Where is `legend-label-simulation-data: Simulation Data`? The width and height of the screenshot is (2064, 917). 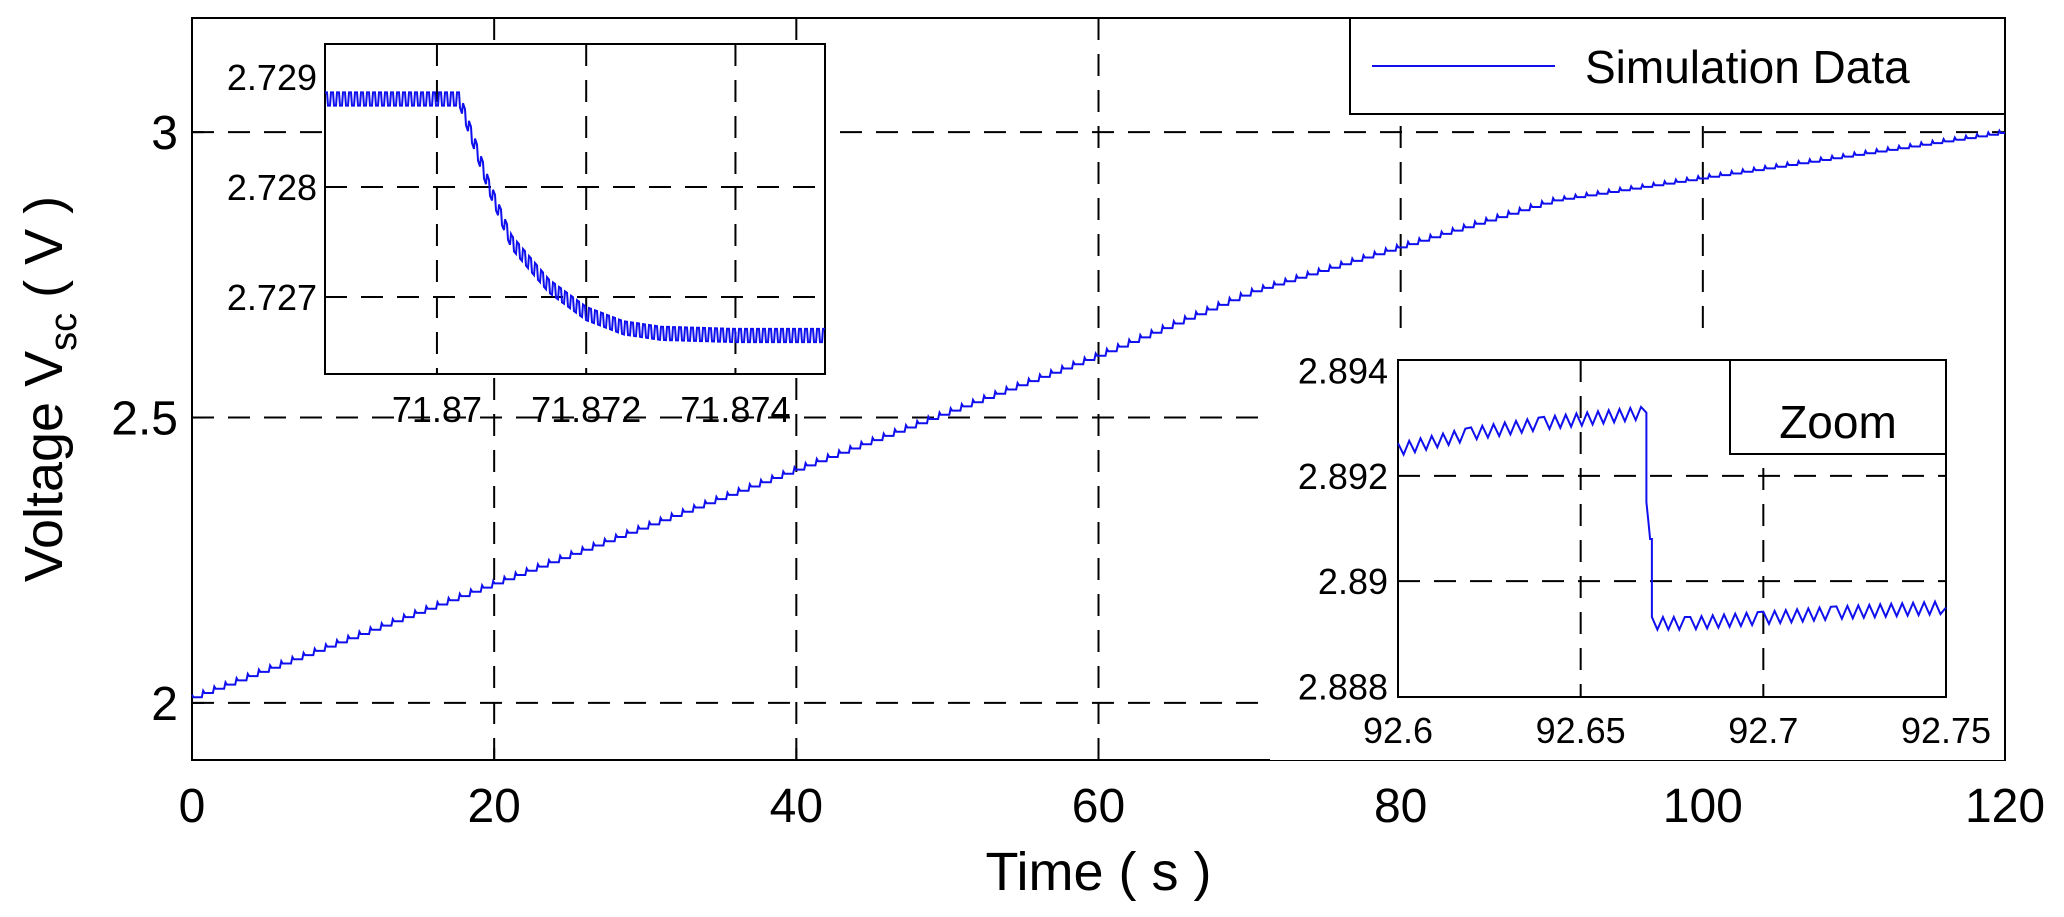
legend-label-simulation-data: Simulation Data is located at coordinates (1747, 67).